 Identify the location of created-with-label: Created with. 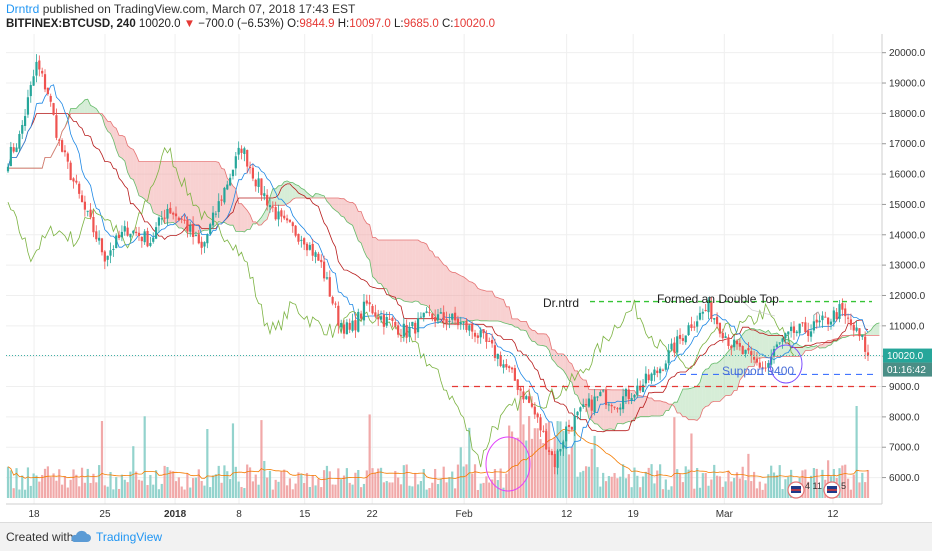
(39, 537).